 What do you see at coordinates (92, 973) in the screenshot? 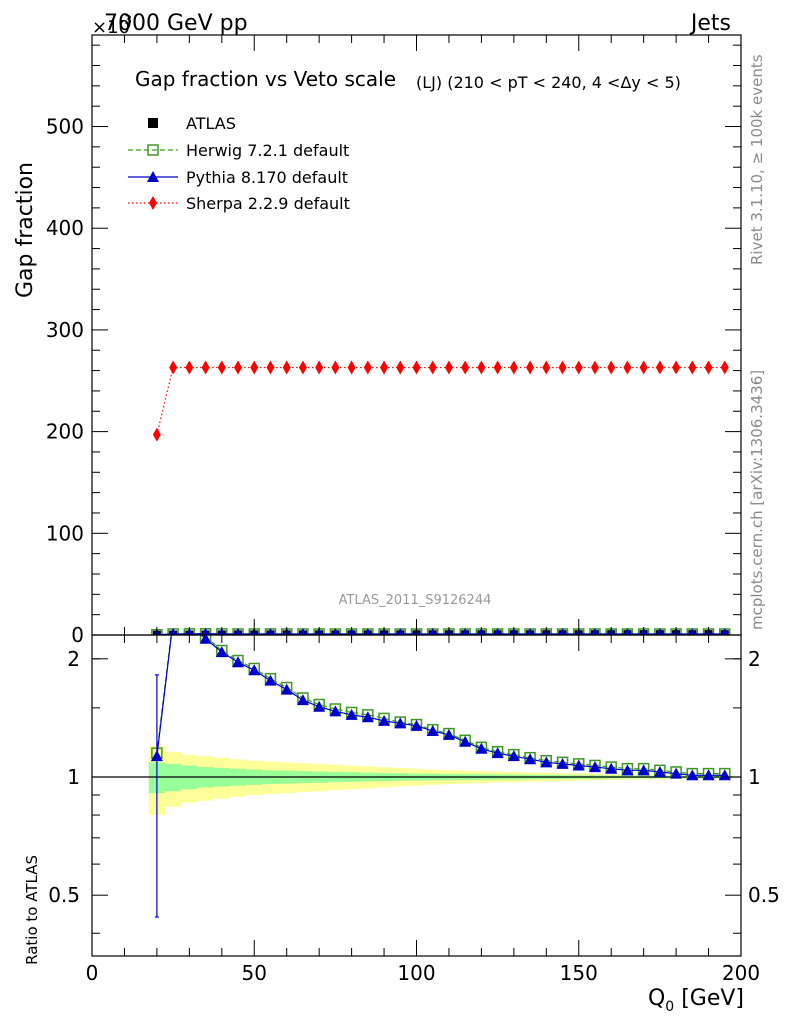
I see `x-tick-label: 0` at bounding box center [92, 973].